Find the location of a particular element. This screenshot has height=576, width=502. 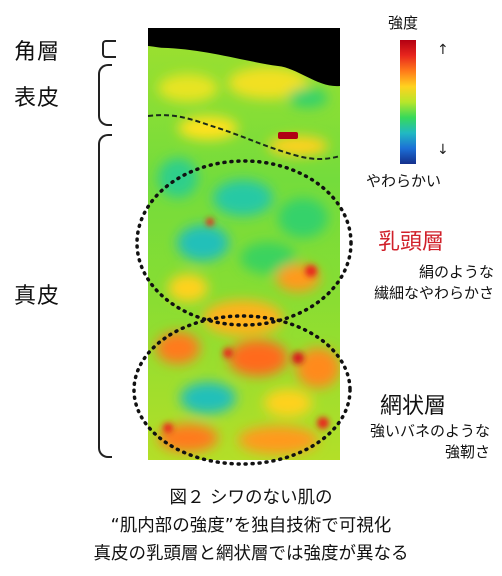

papillary-description: 絹のような 繊細なやわらかさ is located at coordinates (434, 283).